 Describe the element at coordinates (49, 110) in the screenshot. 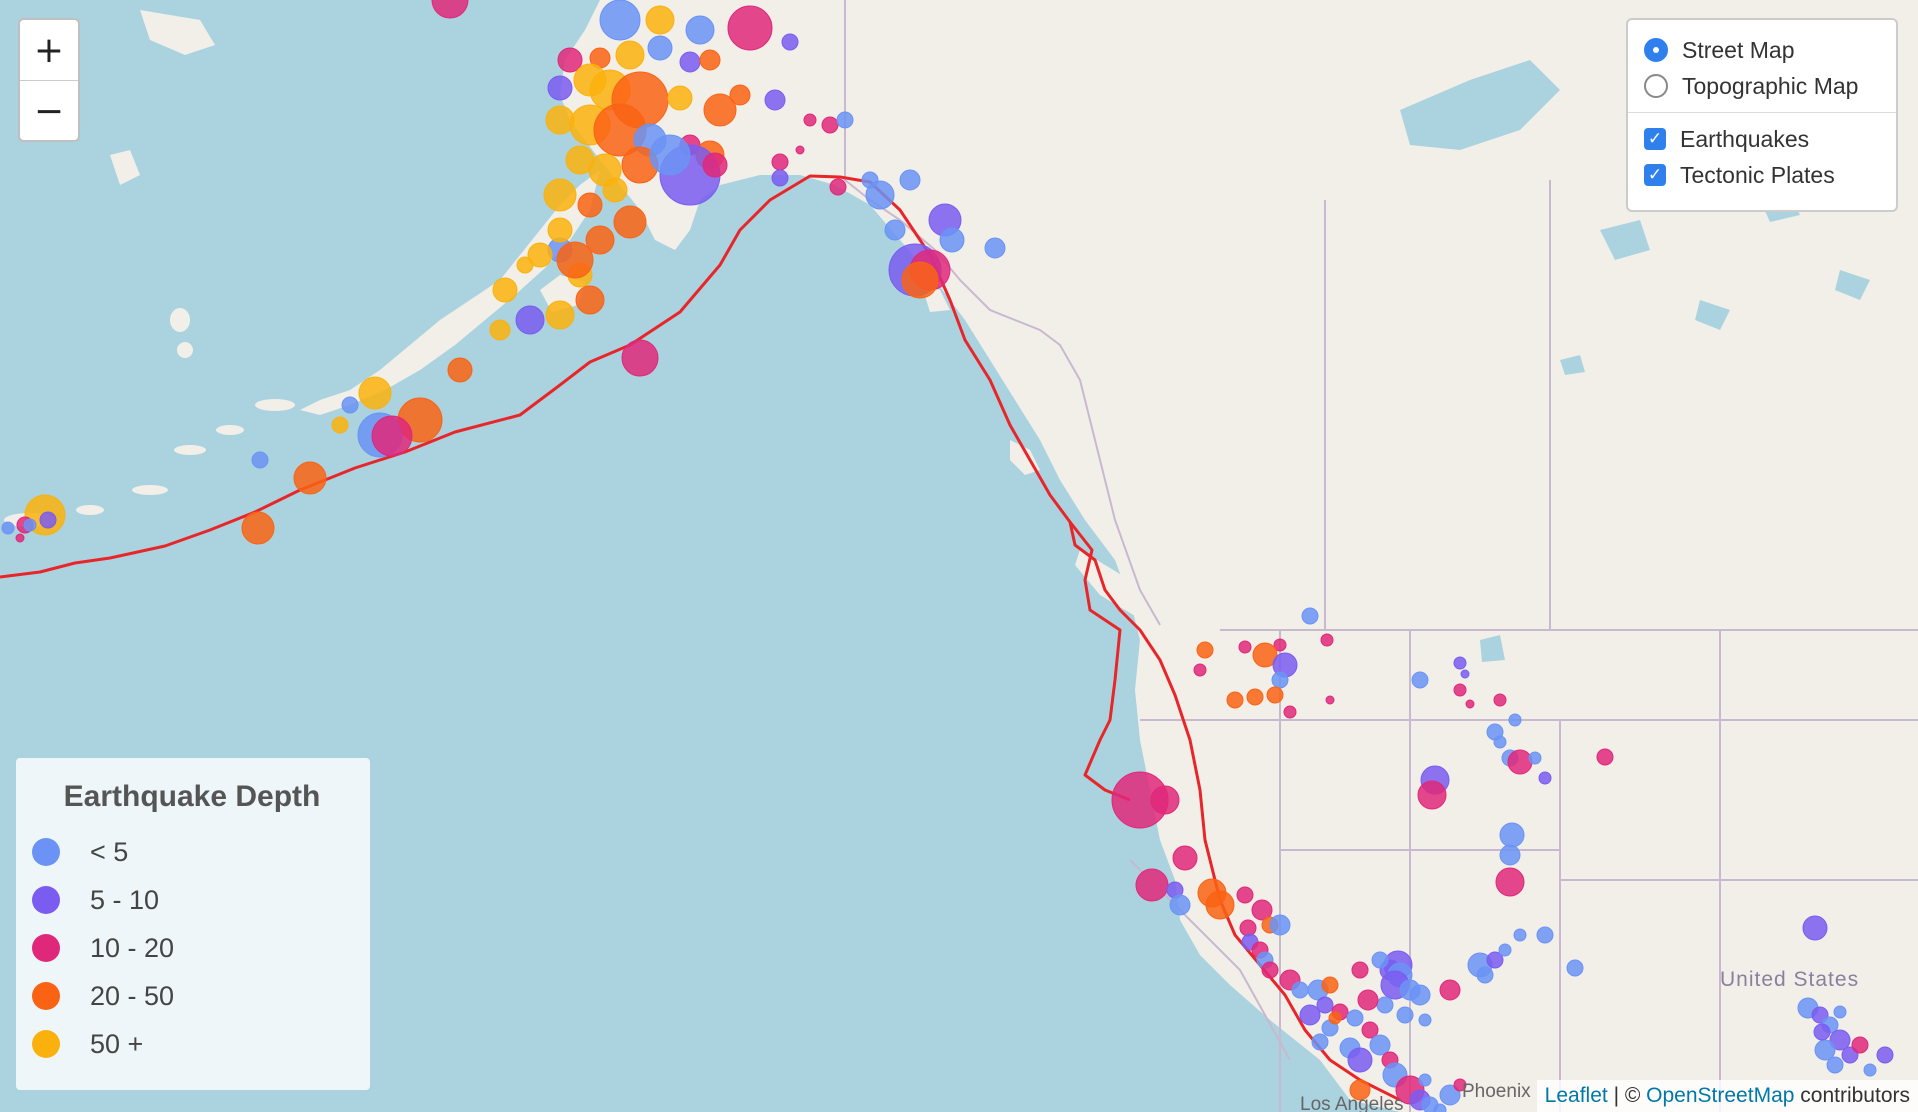

I see `zoom-out-button: −` at that location.